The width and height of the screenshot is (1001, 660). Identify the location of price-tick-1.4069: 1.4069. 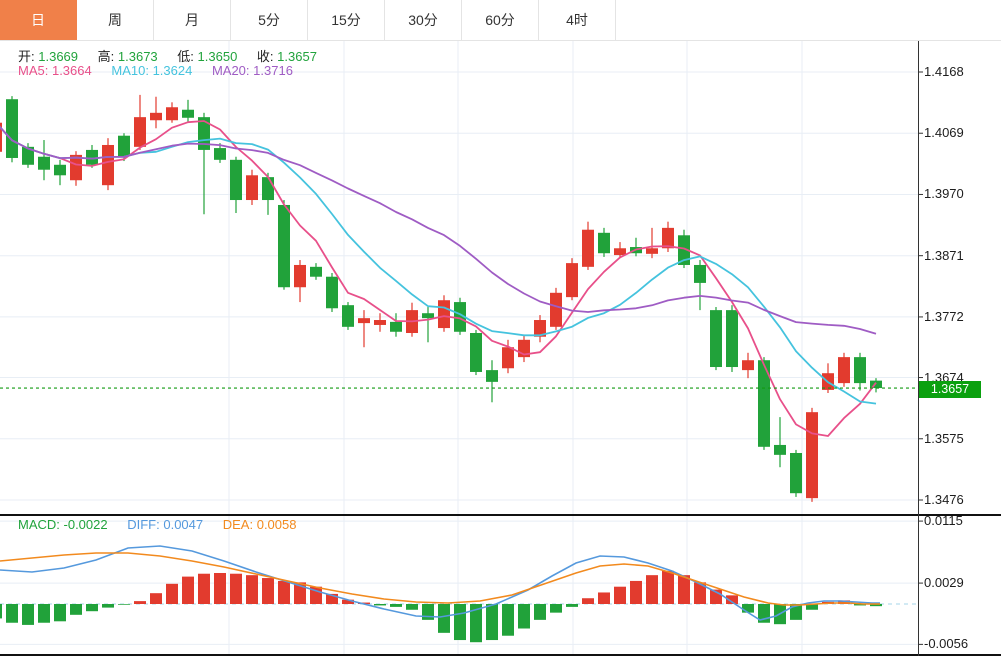
(944, 133).